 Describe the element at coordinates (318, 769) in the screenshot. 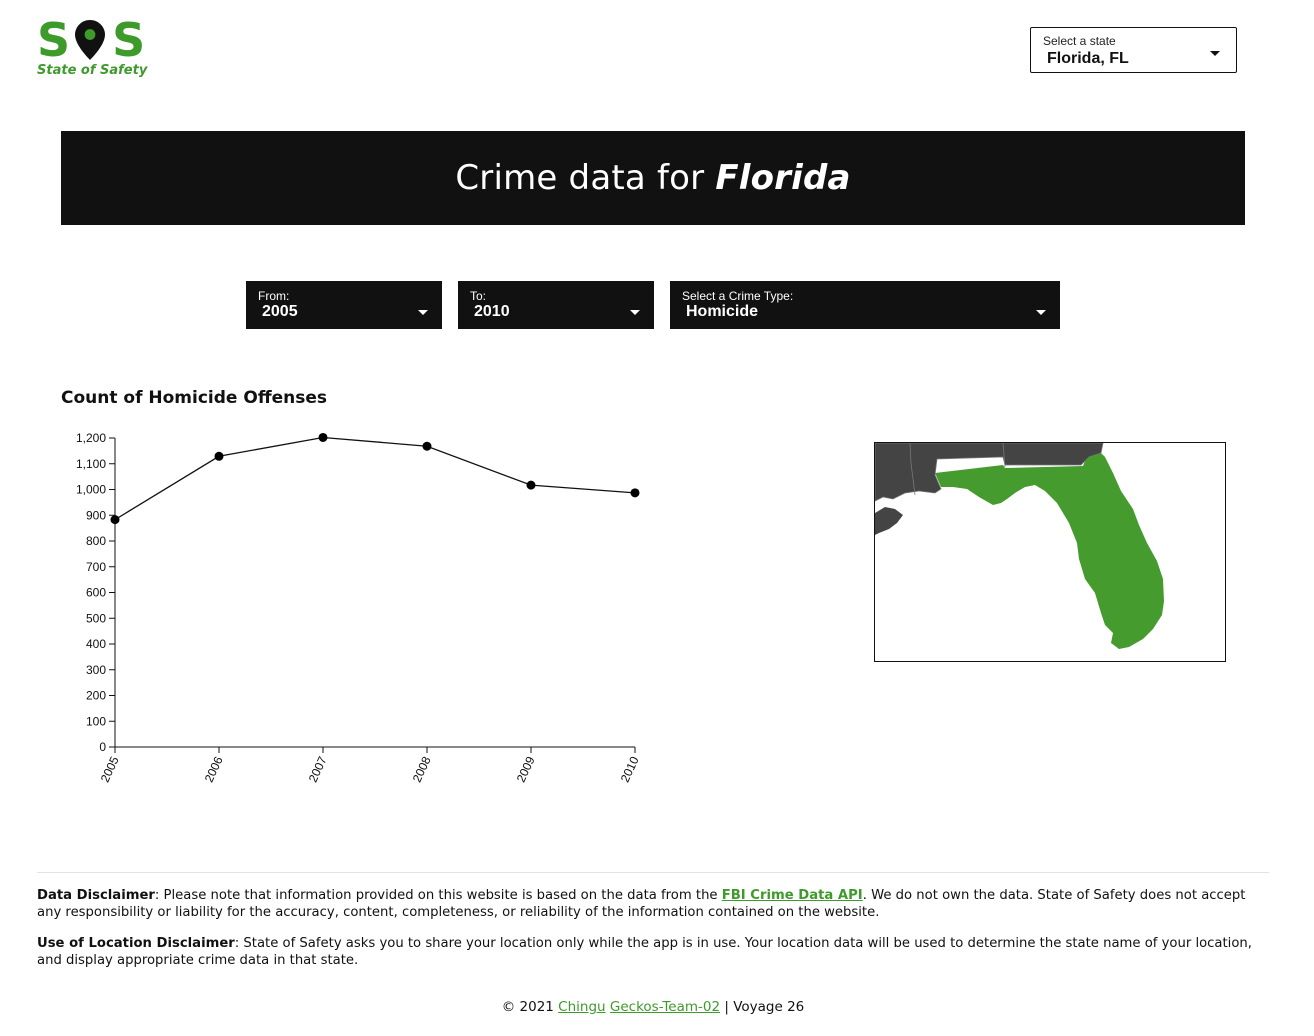

I see `x-tick-label: 2007` at that location.